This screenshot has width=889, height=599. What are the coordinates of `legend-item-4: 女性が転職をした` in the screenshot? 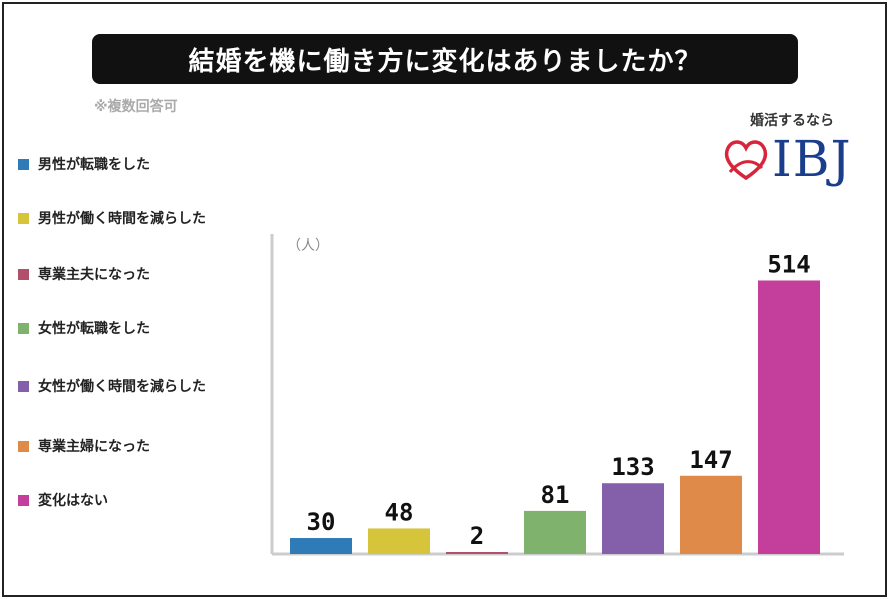 It's located at (84, 328).